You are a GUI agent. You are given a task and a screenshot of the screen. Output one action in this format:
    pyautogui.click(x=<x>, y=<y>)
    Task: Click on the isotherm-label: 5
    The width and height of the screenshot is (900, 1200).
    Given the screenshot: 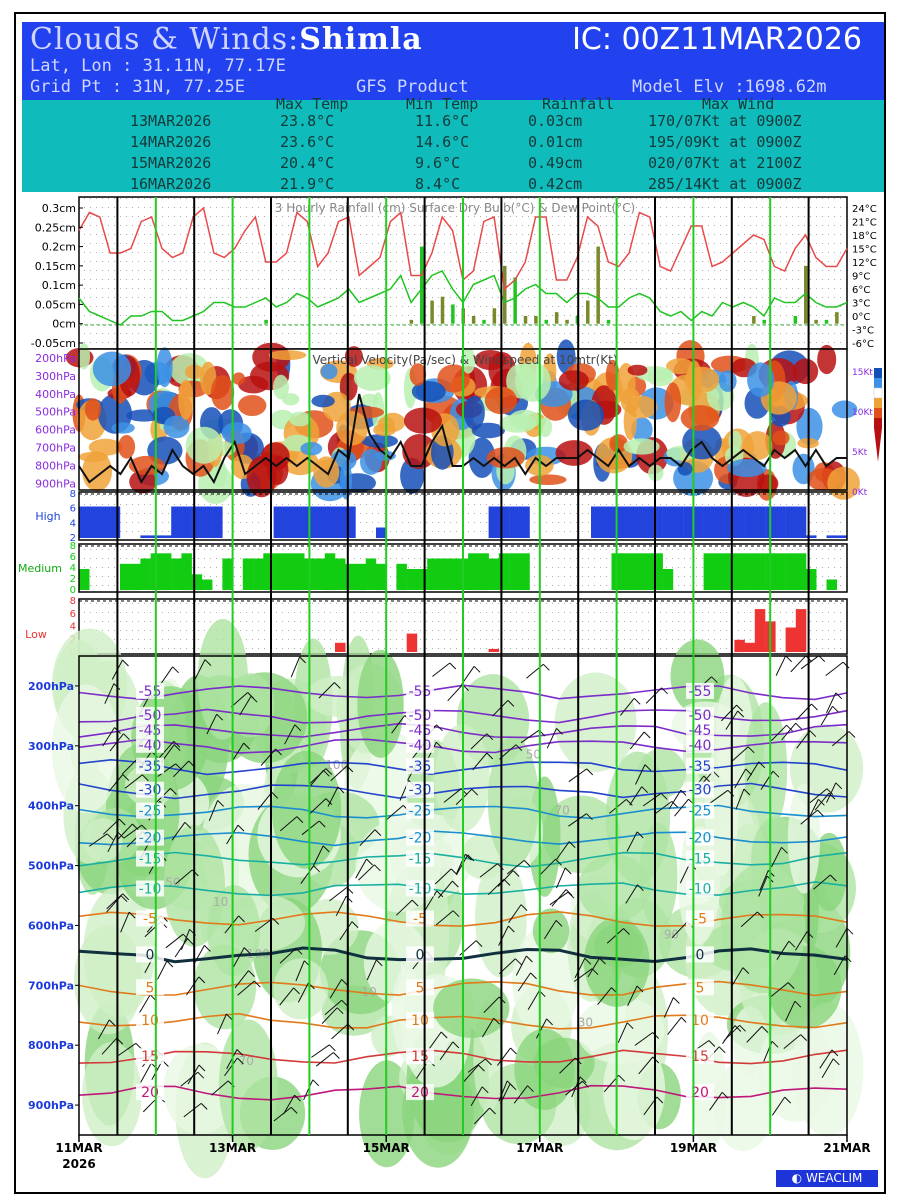 What is the action you would take?
    pyautogui.click(x=420, y=988)
    